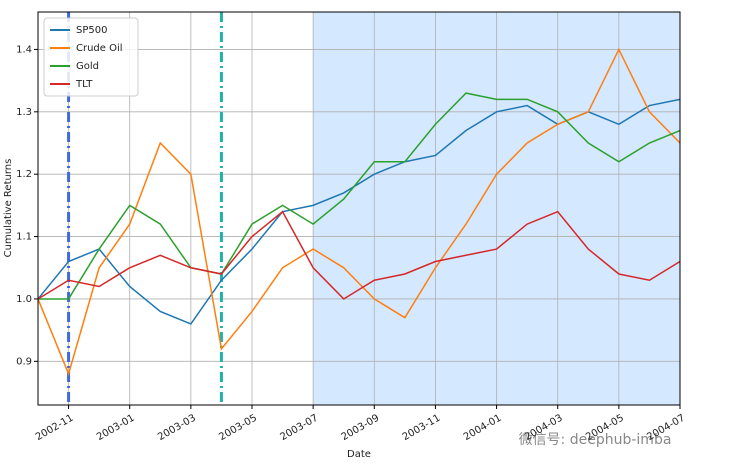 This screenshot has width=740, height=464. Describe the element at coordinates (24, 299) in the screenshot. I see `y-tick-label: 1.0` at that location.